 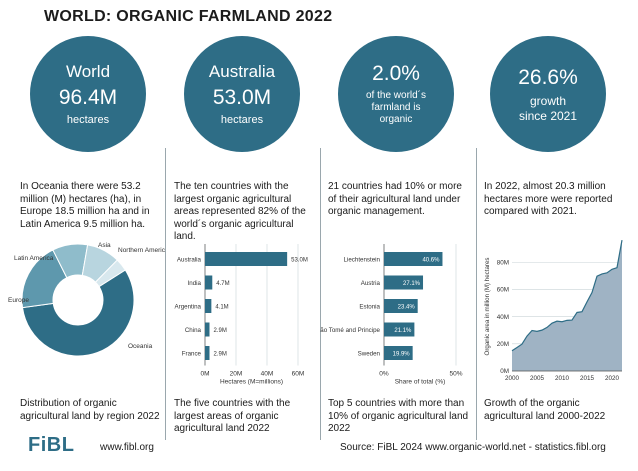 I want to click on donut-slice-oceania, so click(x=78, y=313).